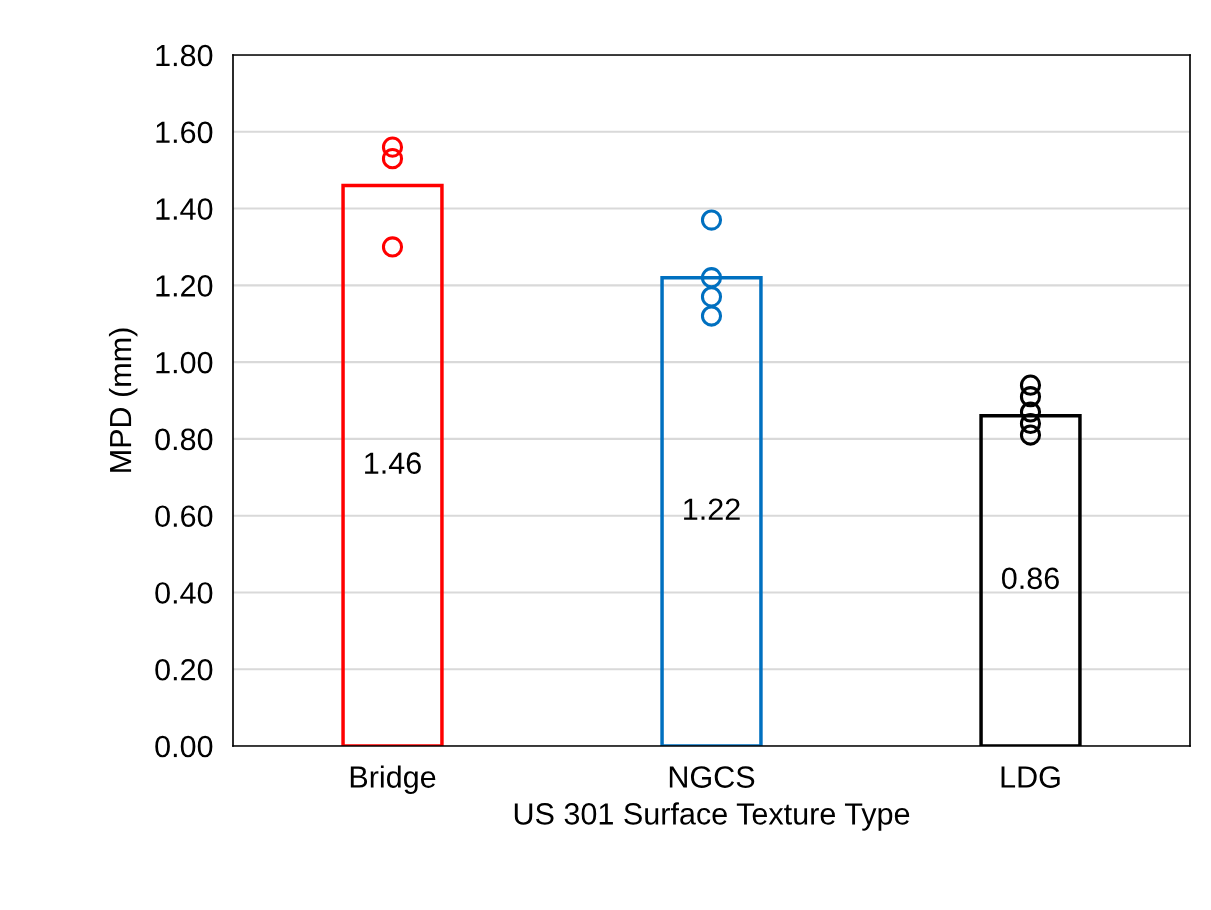 This screenshot has height=910, width=1211. Describe the element at coordinates (184, 669) in the screenshot. I see `y-tick-label: 0.20` at that location.